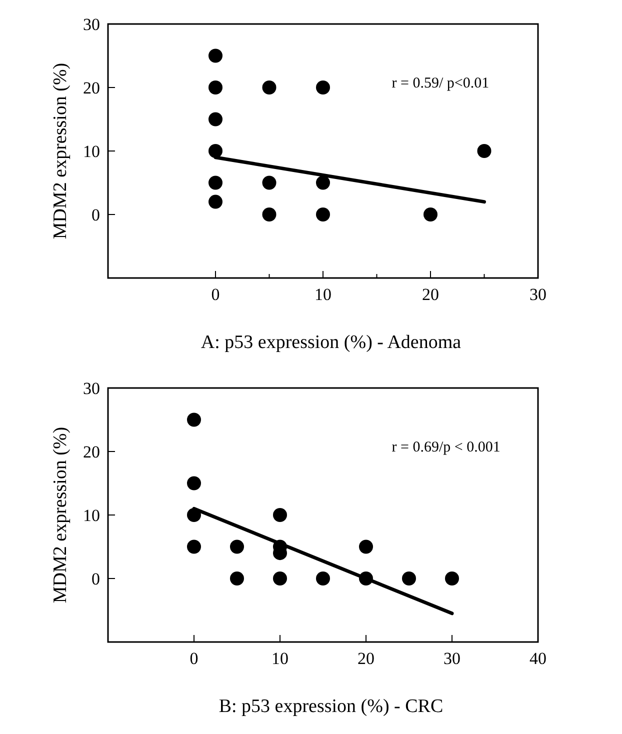 The height and width of the screenshot is (734, 622). I want to click on x-axis-title: A: p53 expression (%) - Adenoma, so click(331, 342).